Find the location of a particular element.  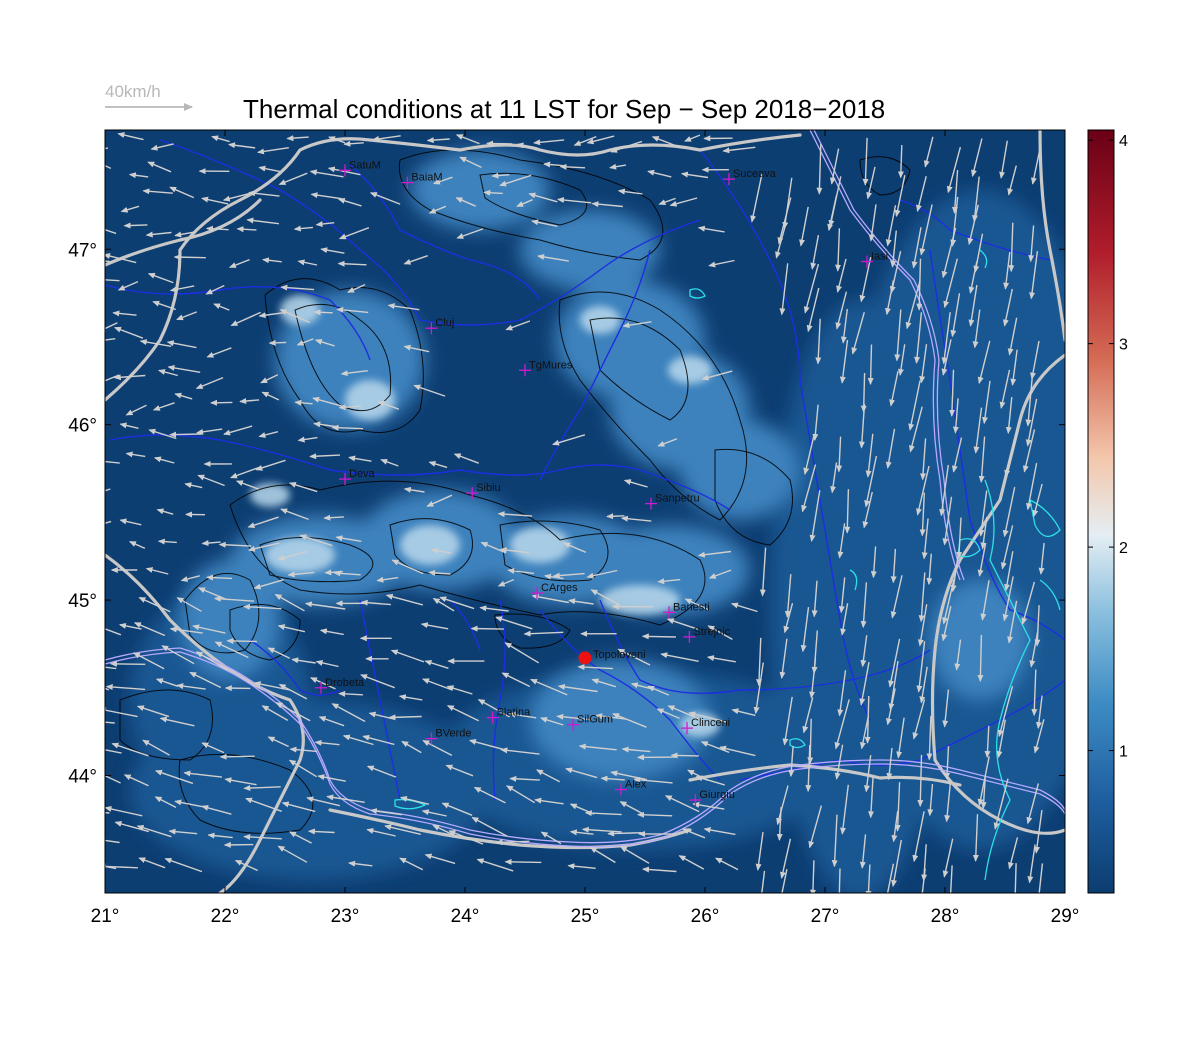

highlight-city-dot is located at coordinates (585, 658).